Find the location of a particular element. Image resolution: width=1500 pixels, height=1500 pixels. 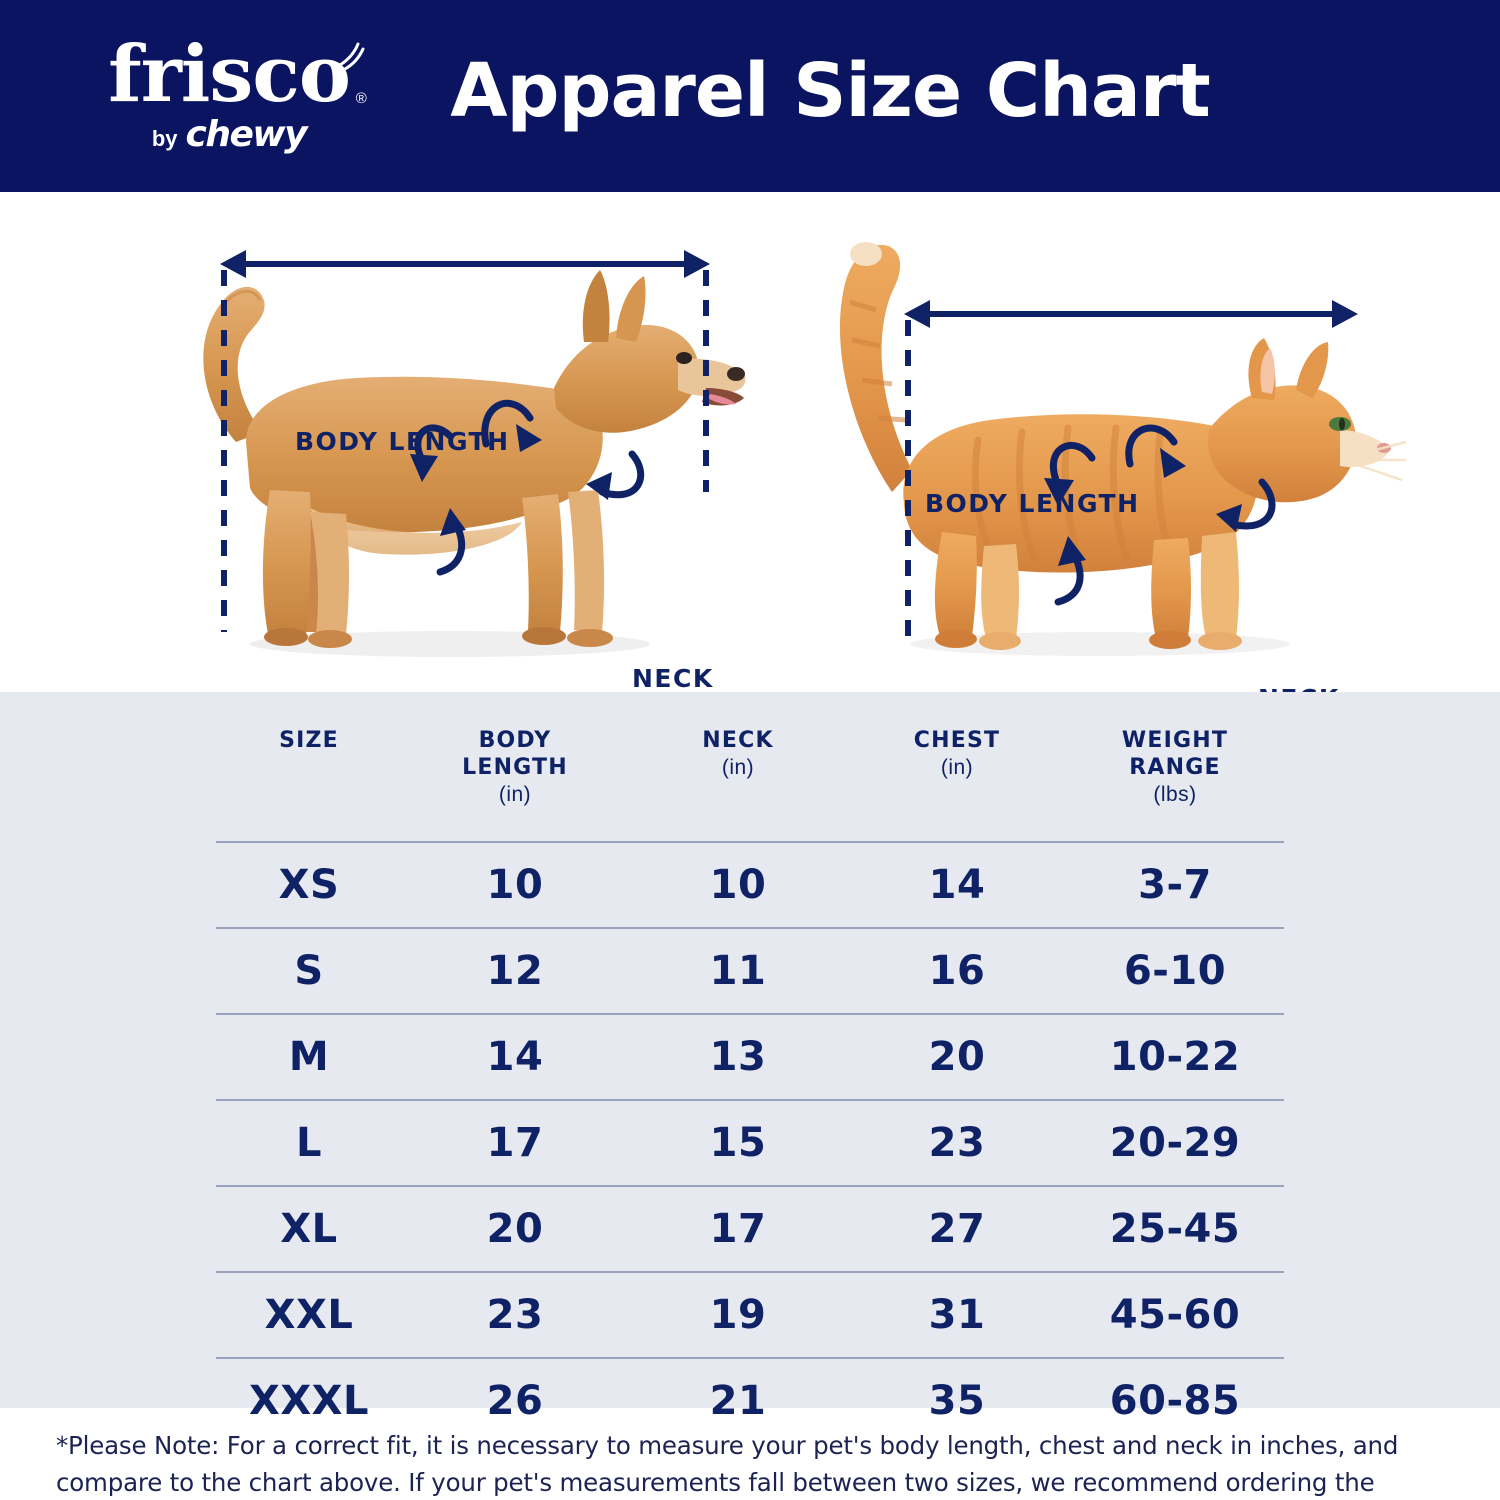

page-title: Apparel Size Chart is located at coordinates (830, 91).